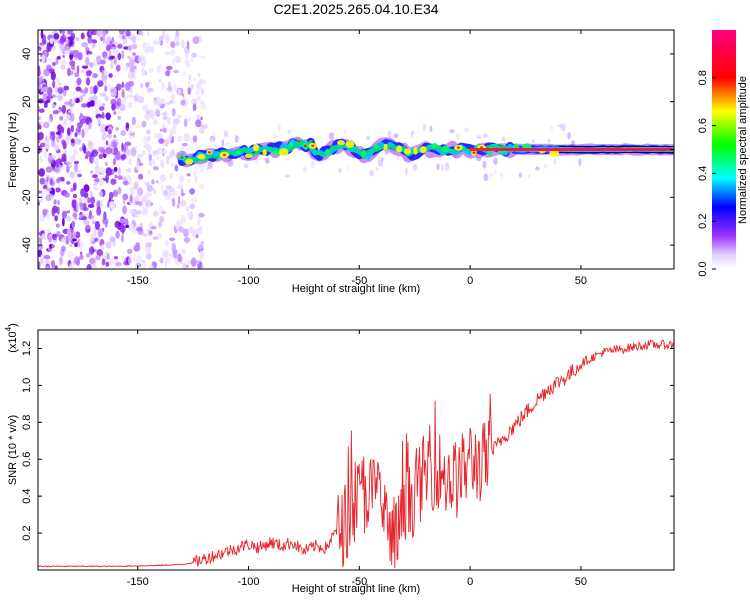  What do you see at coordinates (11, 338) in the screenshot?
I see `snr-scale-note: (x104)` at bounding box center [11, 338].